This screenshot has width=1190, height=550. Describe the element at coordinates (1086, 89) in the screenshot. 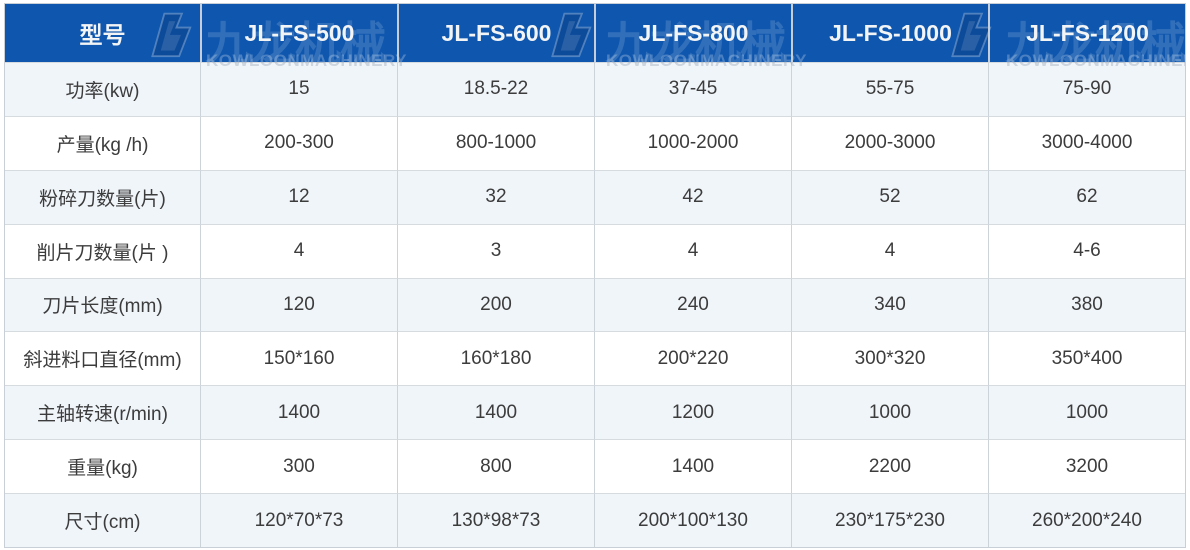

I see `spec-value: 75-90` at that location.